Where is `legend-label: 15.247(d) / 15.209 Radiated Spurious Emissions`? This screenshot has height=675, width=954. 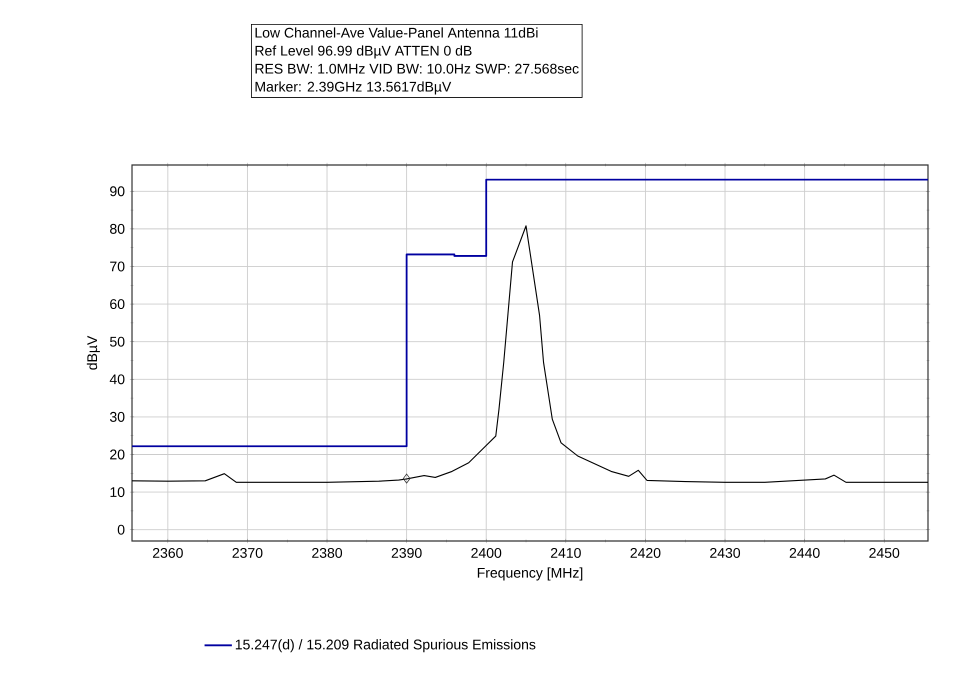 legend-label: 15.247(d) / 15.209 Radiated Spurious Emissions is located at coordinates (386, 645).